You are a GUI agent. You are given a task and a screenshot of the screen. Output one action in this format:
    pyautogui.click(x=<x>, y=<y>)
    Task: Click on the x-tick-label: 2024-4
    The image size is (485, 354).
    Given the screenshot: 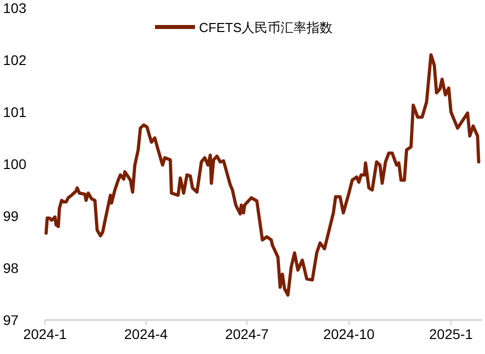 What is the action you would take?
    pyautogui.click(x=146, y=334)
    